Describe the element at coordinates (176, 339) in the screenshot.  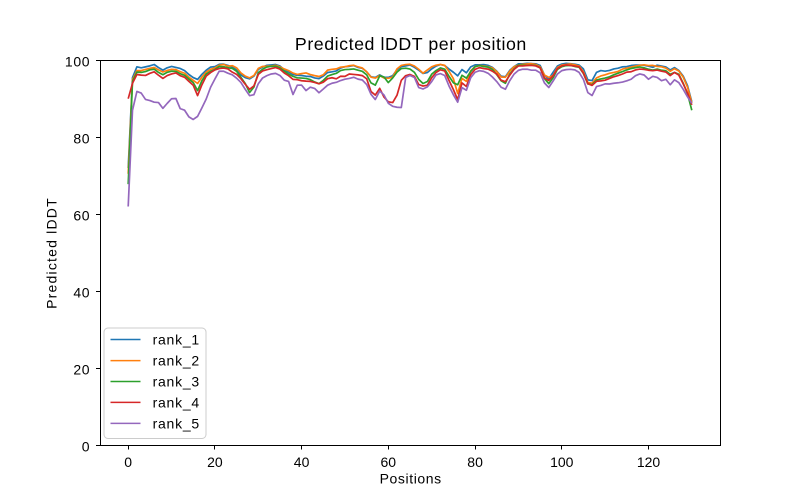
I see `svg-text: rank_1` at that location.